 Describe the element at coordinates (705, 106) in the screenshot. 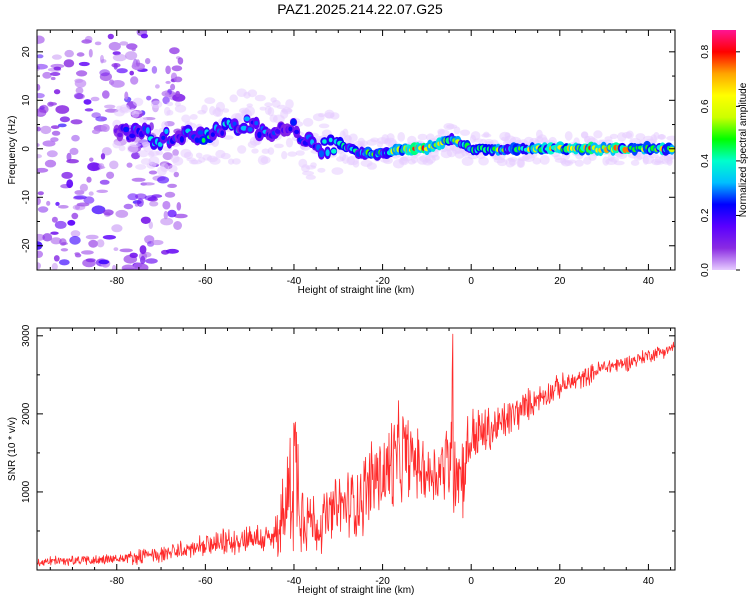

I see `colorbar-tick-label: 0.6` at that location.